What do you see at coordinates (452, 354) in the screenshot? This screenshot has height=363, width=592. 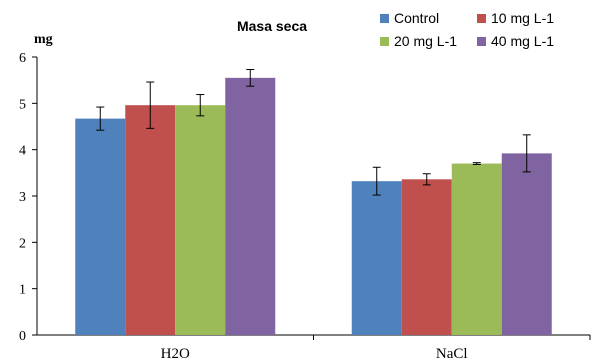 I see `x-category-label: NaCl` at bounding box center [452, 354].